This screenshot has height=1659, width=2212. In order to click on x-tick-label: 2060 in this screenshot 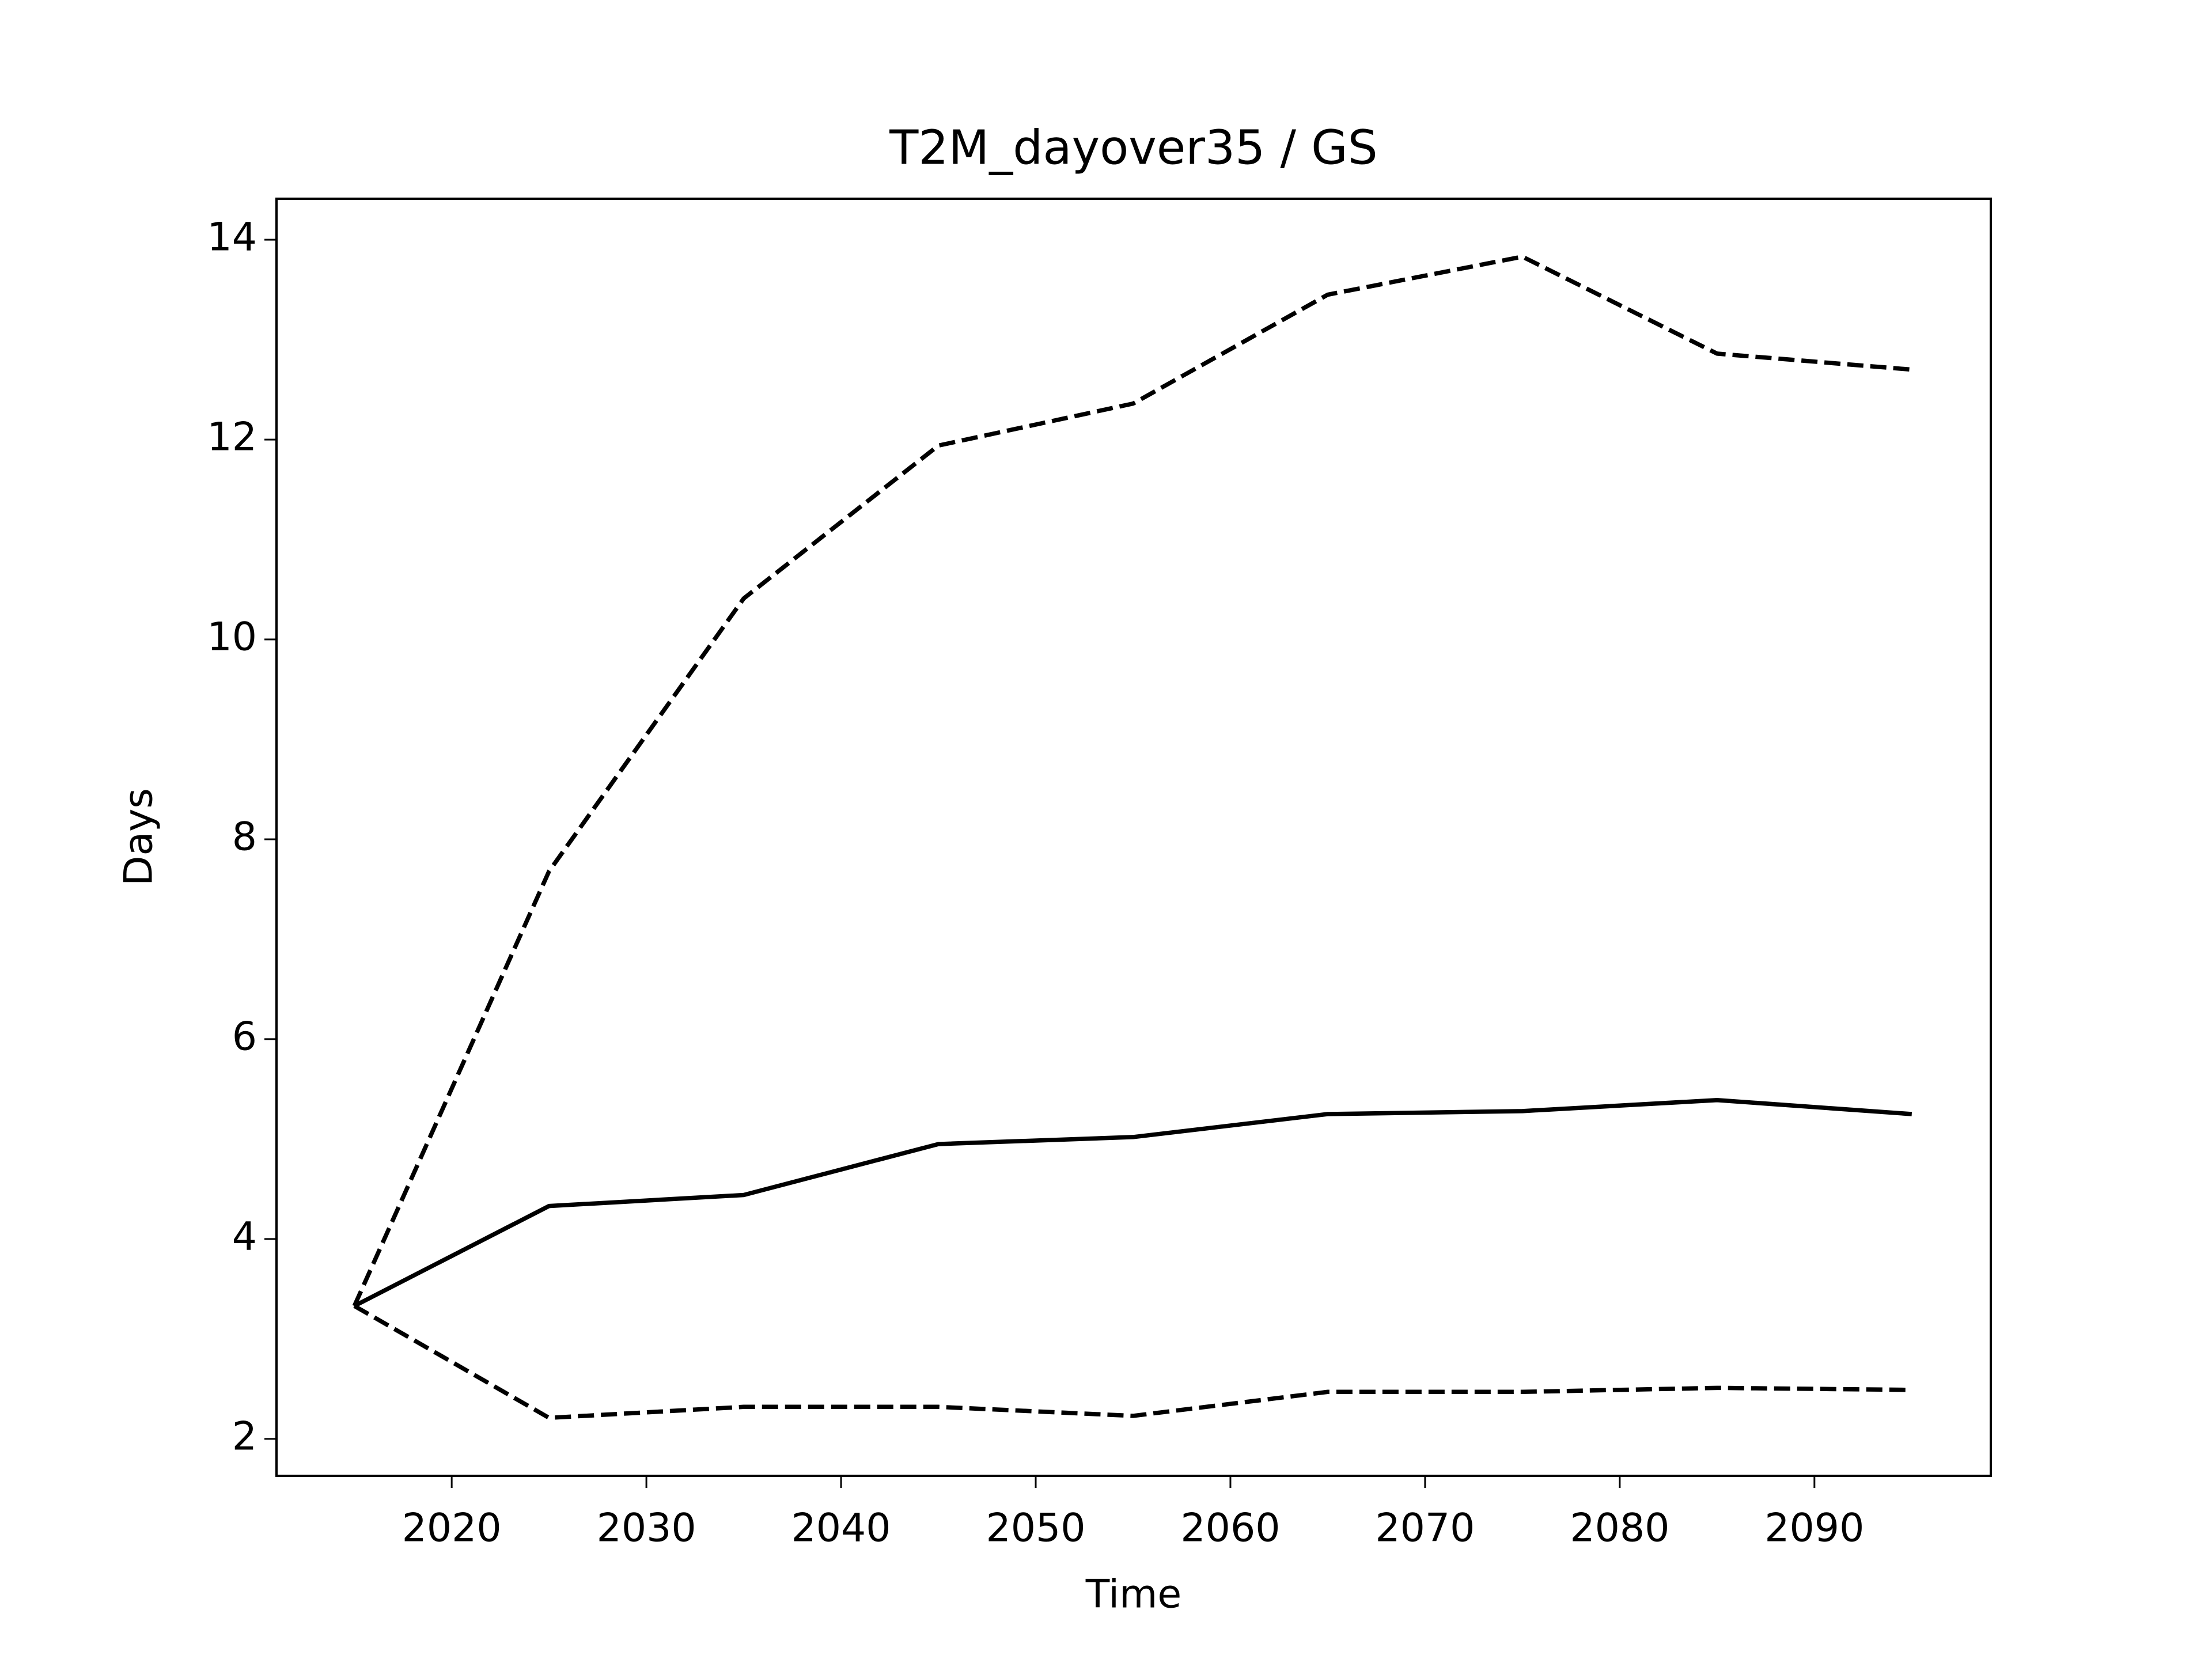, I will do `click(1230, 1528)`.